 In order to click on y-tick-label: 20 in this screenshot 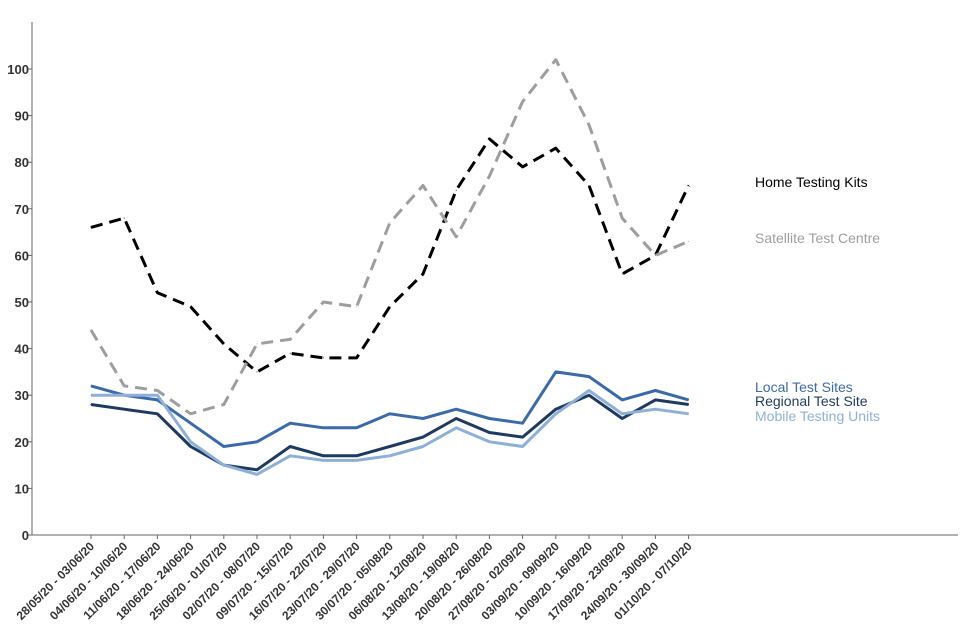, I will do `click(22, 442)`.